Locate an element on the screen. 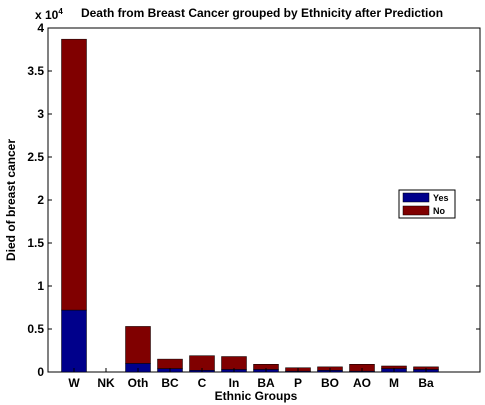 The width and height of the screenshot is (485, 405). bar-W-yes is located at coordinates (74, 341).